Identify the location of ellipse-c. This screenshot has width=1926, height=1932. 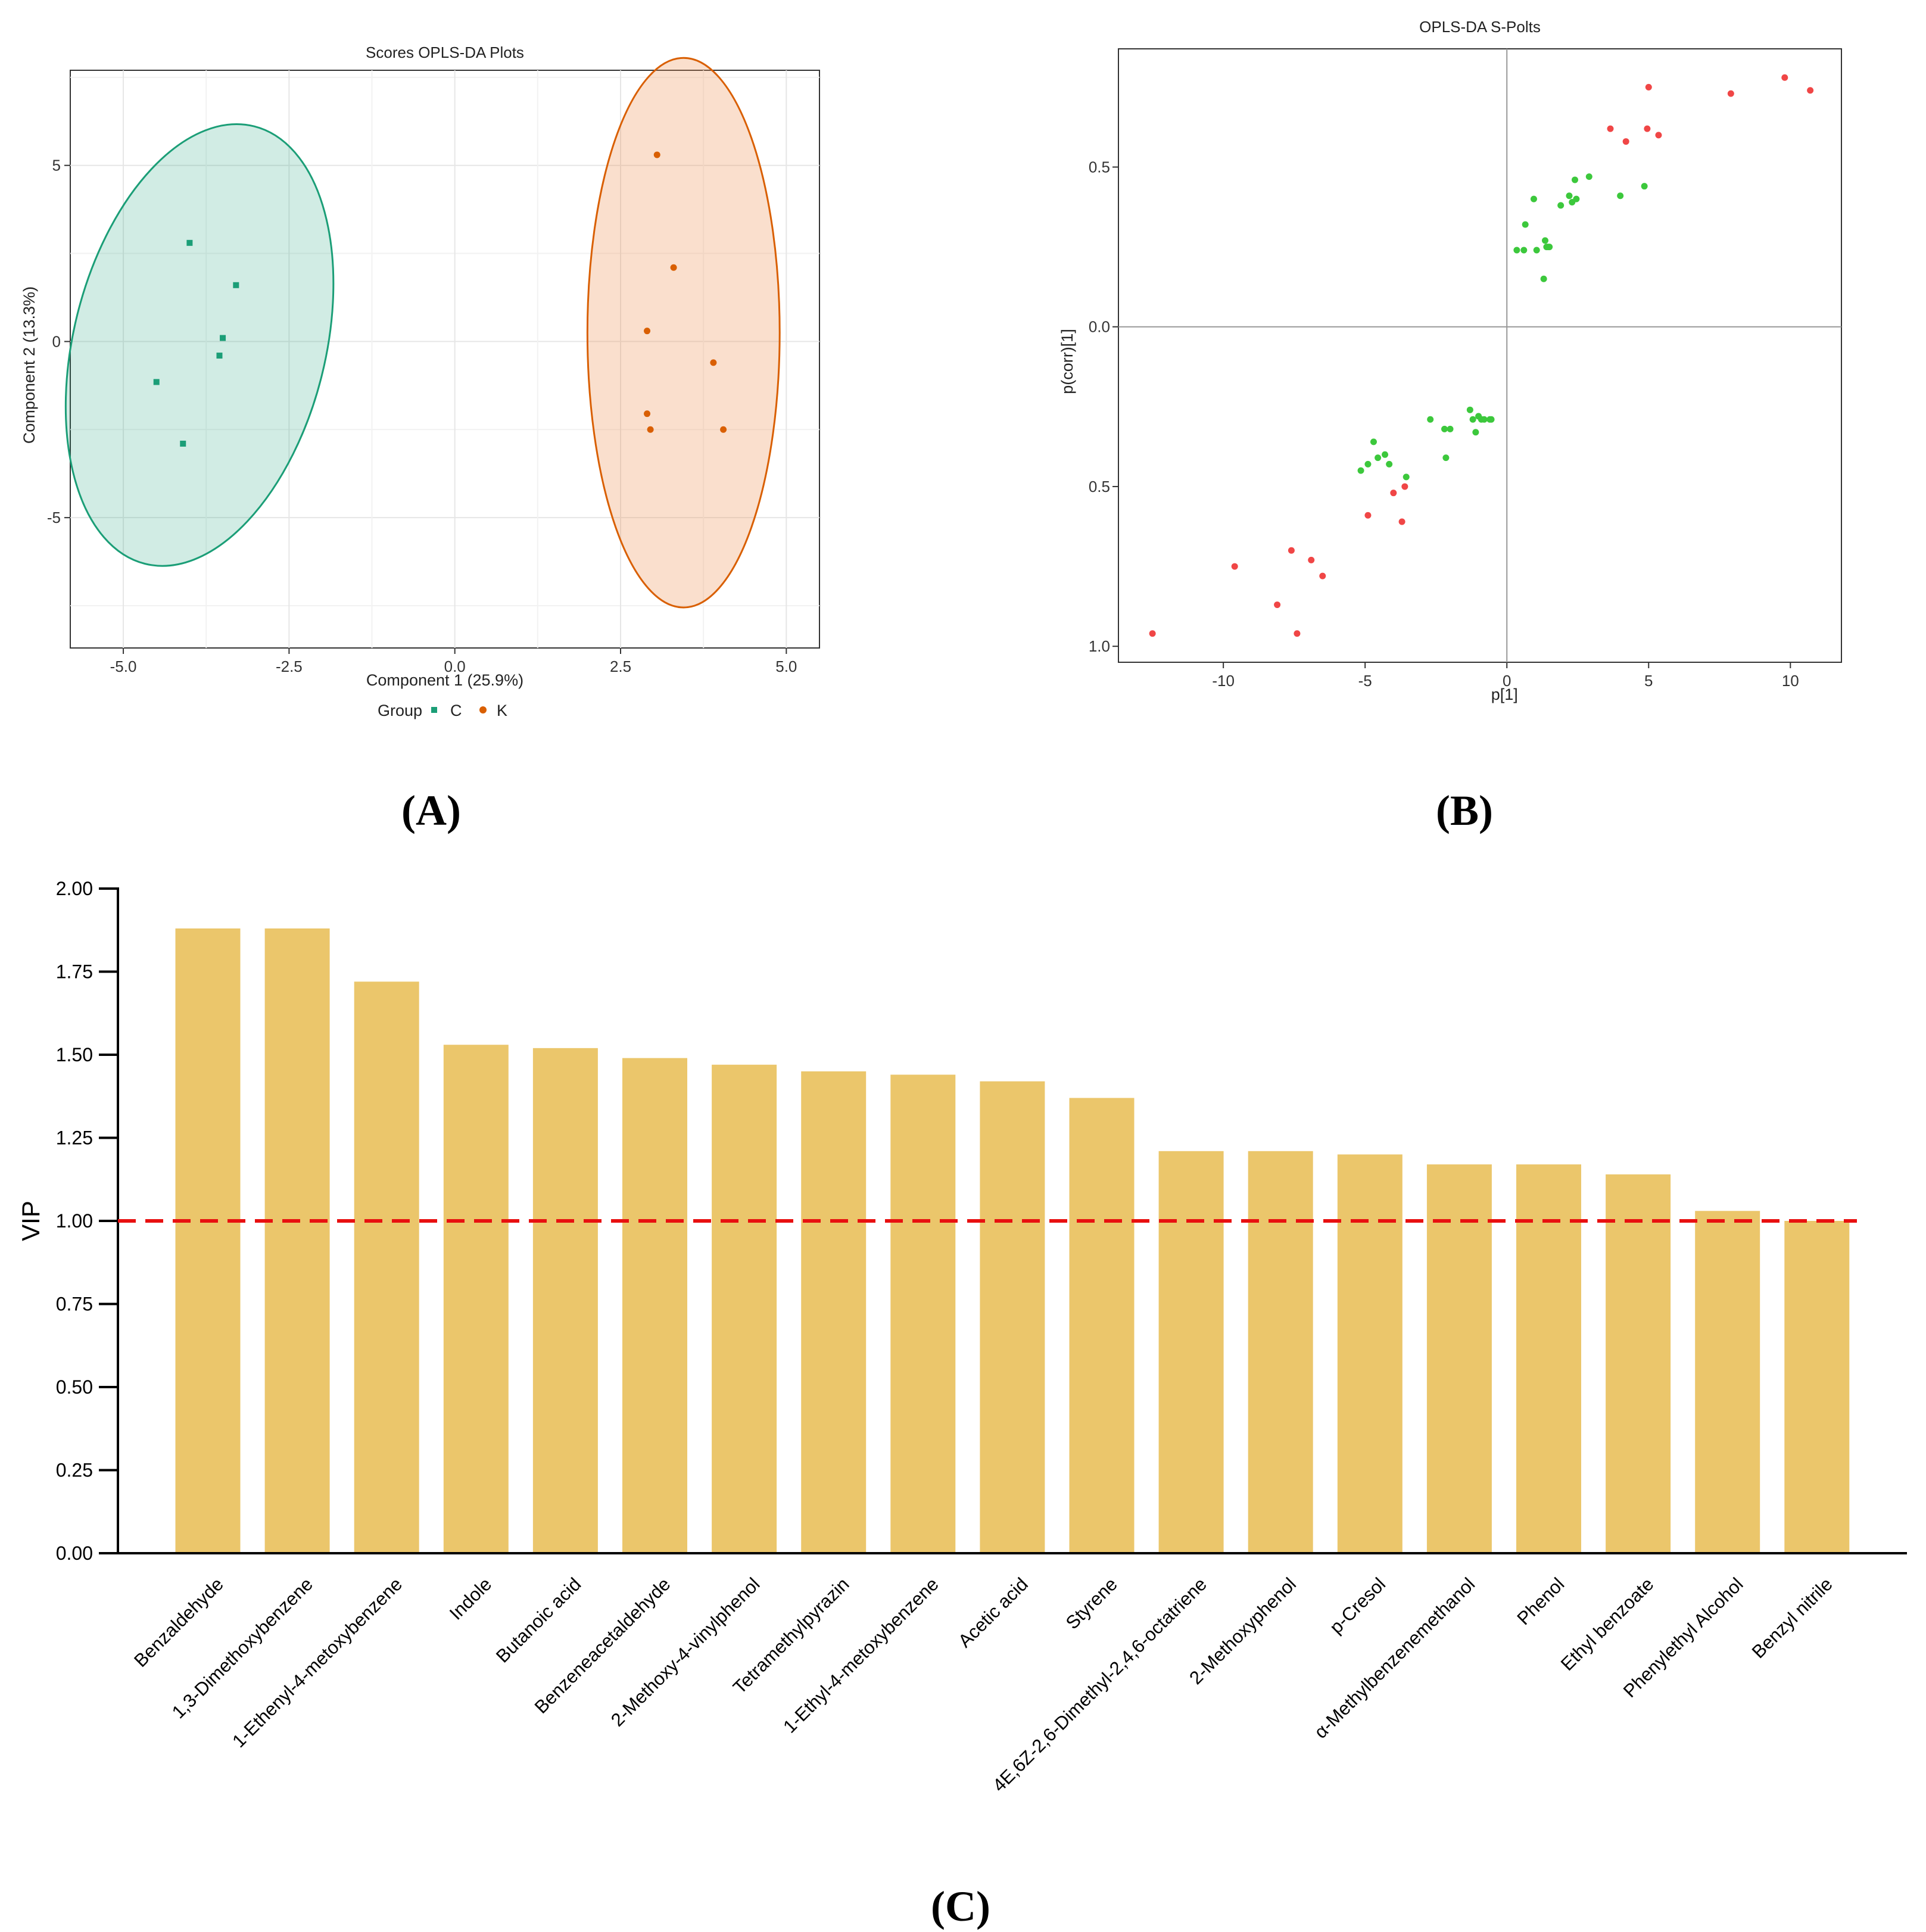
(199, 345).